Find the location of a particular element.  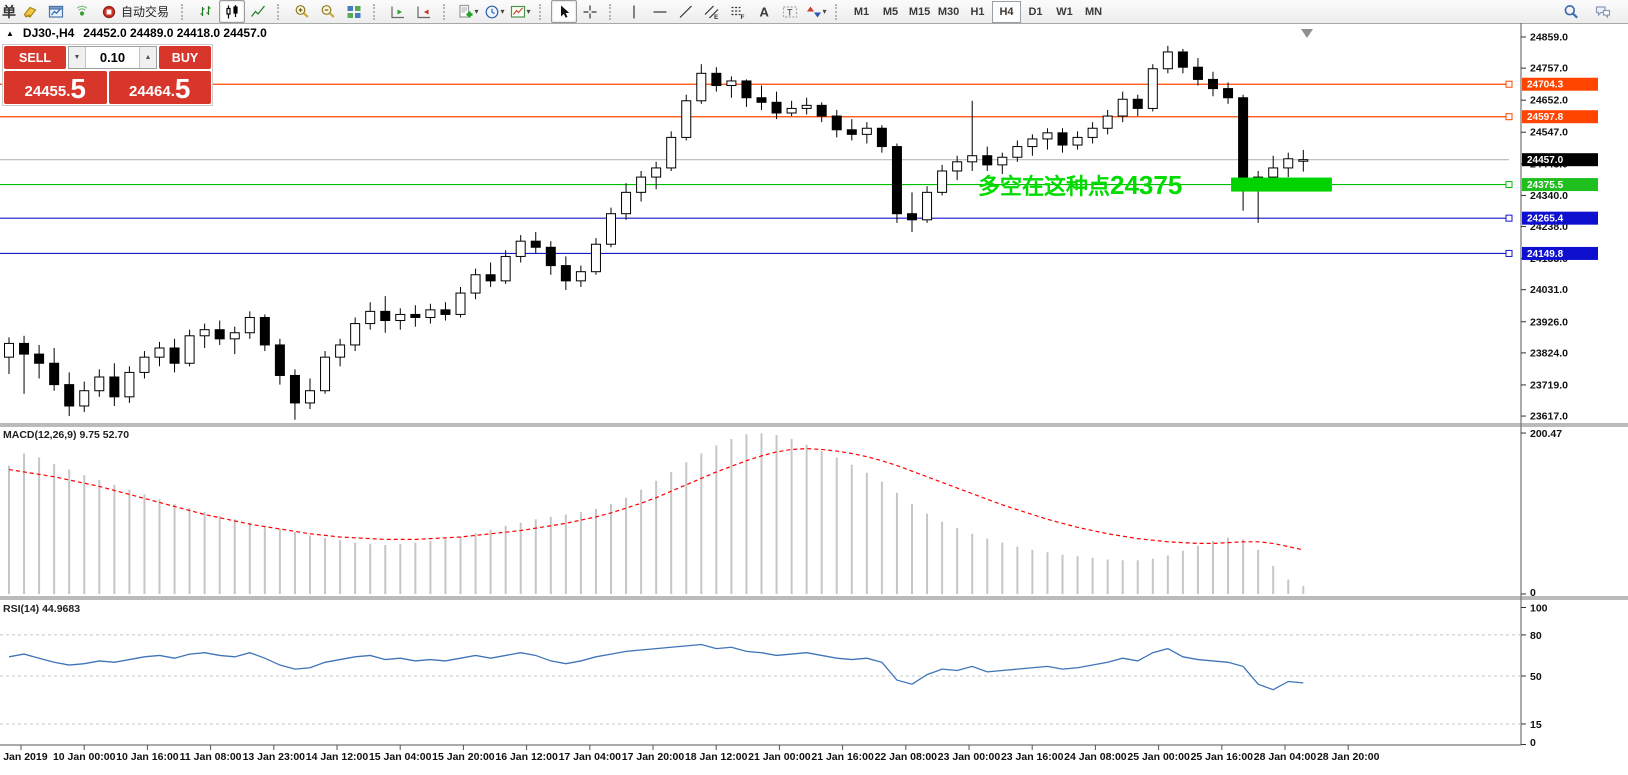

zoom-out-button is located at coordinates (328, 11).